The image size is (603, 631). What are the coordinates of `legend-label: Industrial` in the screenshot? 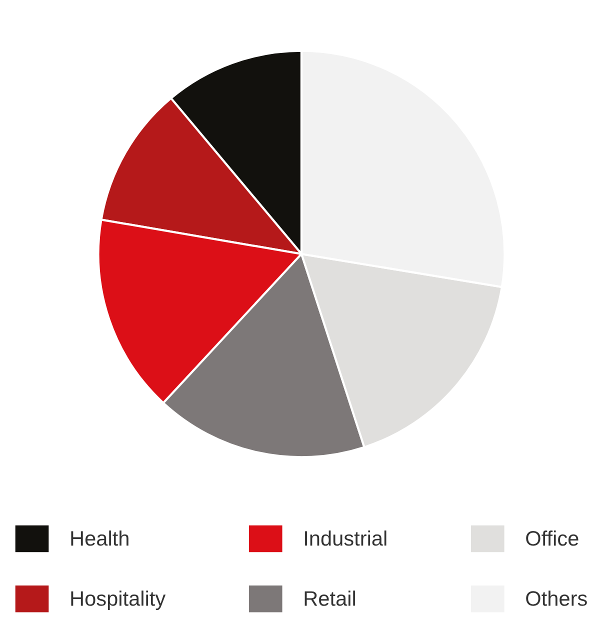 It's located at (345, 538).